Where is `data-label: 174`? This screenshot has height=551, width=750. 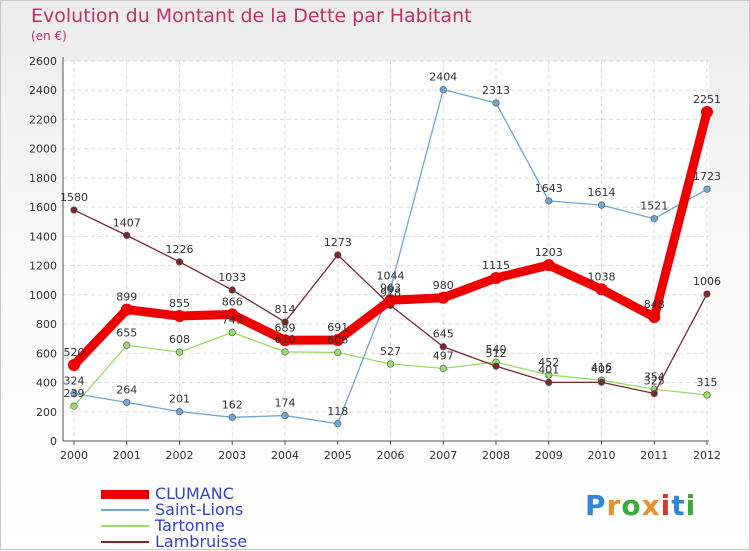
data-label: 174 is located at coordinates (285, 403).